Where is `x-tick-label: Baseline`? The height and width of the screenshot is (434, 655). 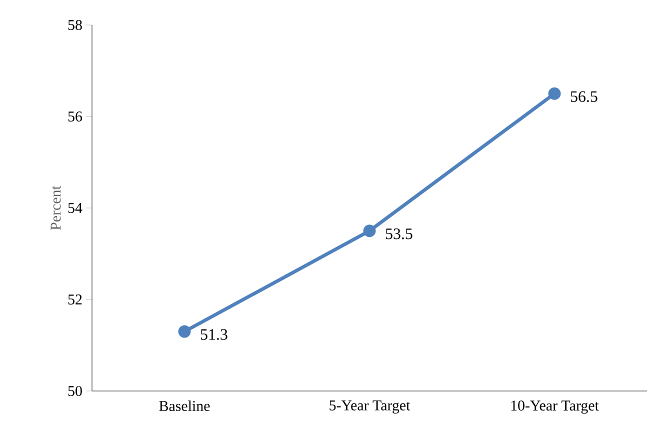 x-tick-label: Baseline is located at coordinates (184, 406).